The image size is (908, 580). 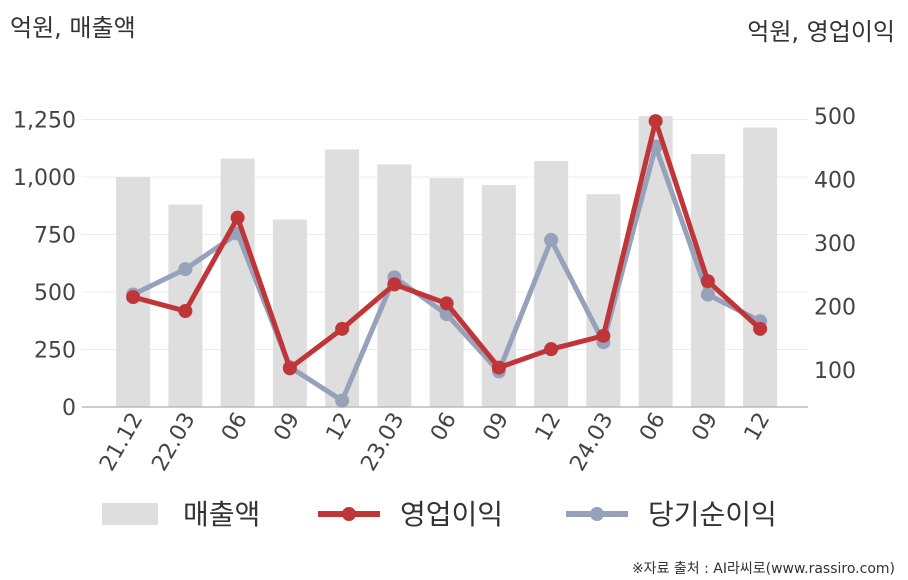 What do you see at coordinates (181, 514) in the screenshot?
I see `legend-item: 매출액` at bounding box center [181, 514].